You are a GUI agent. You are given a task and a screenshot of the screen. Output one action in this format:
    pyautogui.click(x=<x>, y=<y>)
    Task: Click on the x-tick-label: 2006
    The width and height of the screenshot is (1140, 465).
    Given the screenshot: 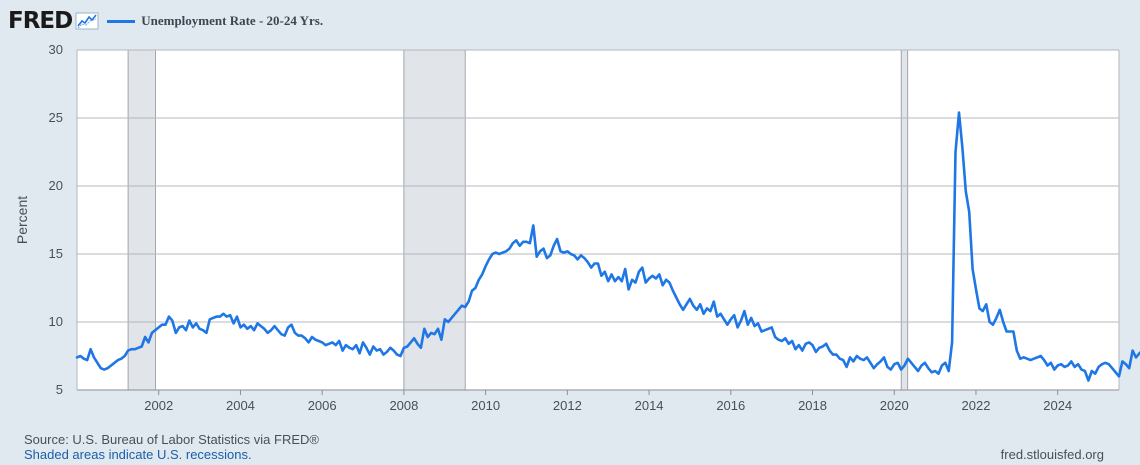 What is the action you would take?
    pyautogui.click(x=322, y=405)
    